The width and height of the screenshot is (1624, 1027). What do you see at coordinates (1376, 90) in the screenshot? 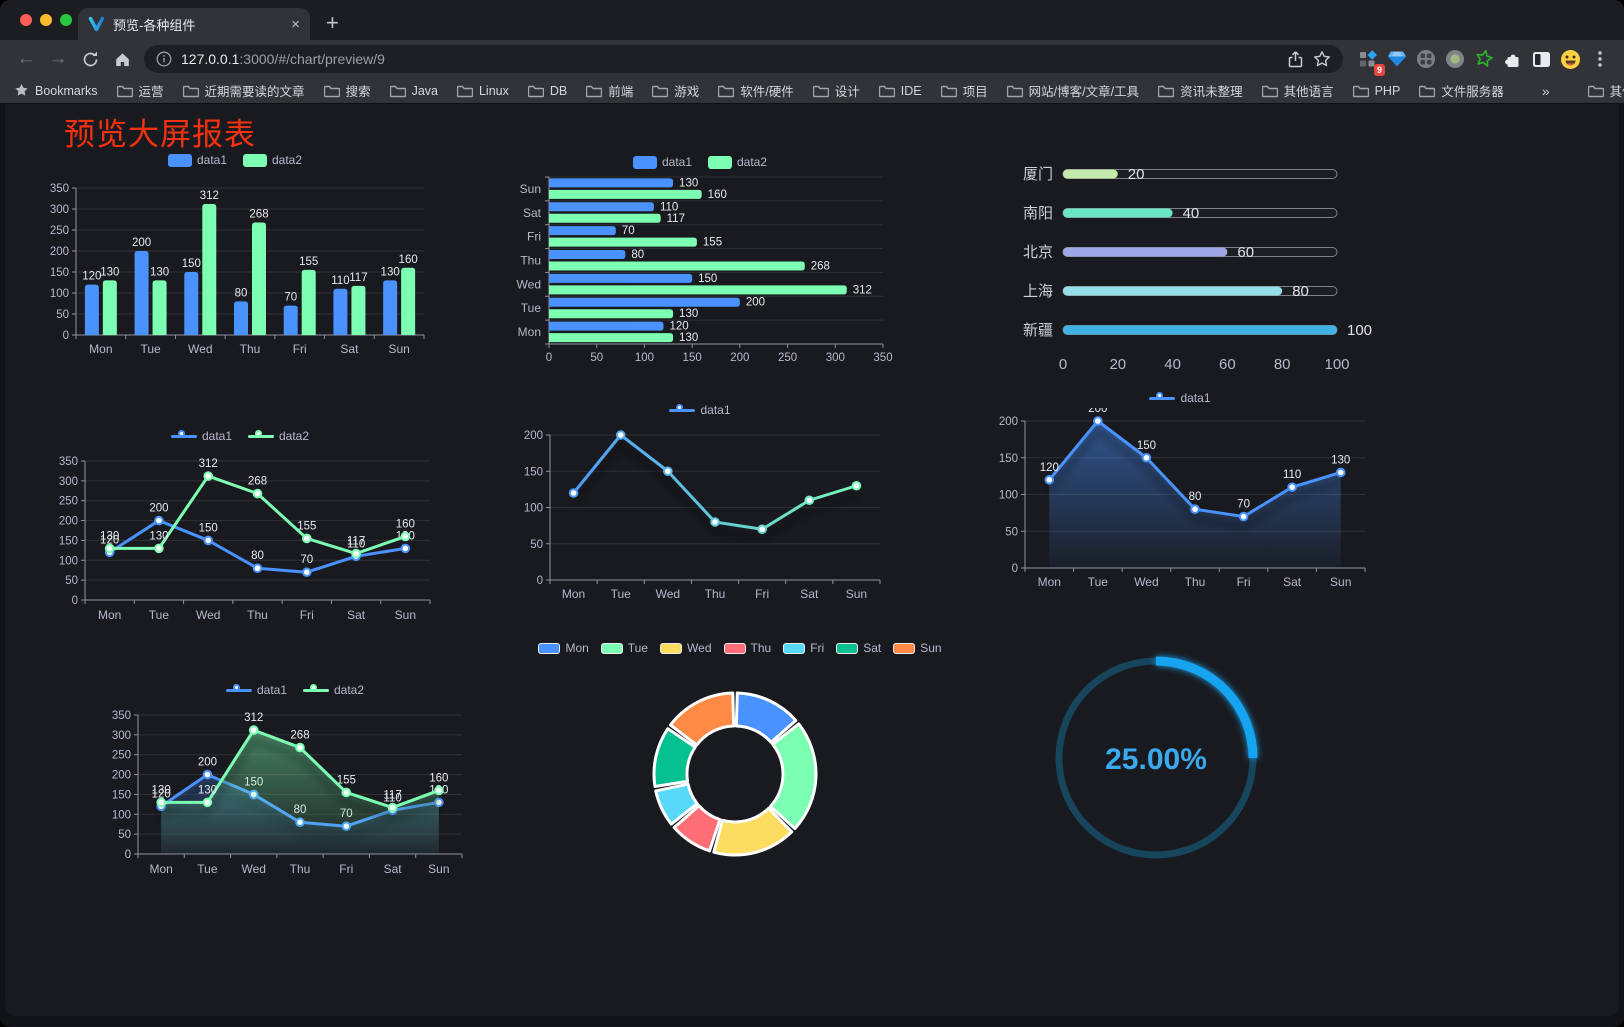
I see `bookmark-folder: PHP` at bounding box center [1376, 90].